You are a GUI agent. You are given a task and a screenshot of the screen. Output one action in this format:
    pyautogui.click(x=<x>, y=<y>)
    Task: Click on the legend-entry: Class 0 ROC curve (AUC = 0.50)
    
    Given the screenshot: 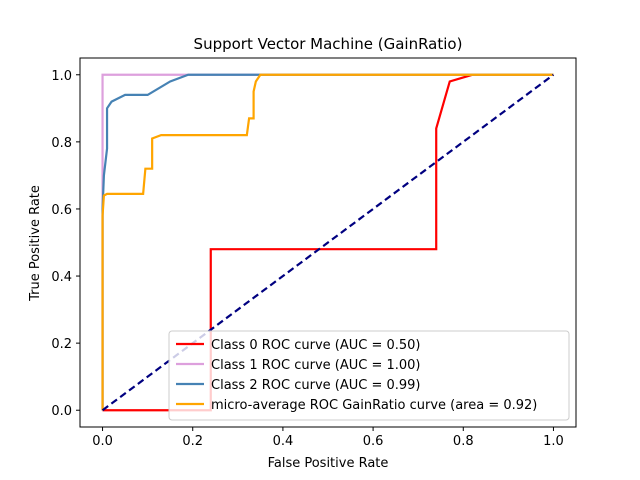 What is the action you would take?
    pyautogui.click(x=316, y=345)
    